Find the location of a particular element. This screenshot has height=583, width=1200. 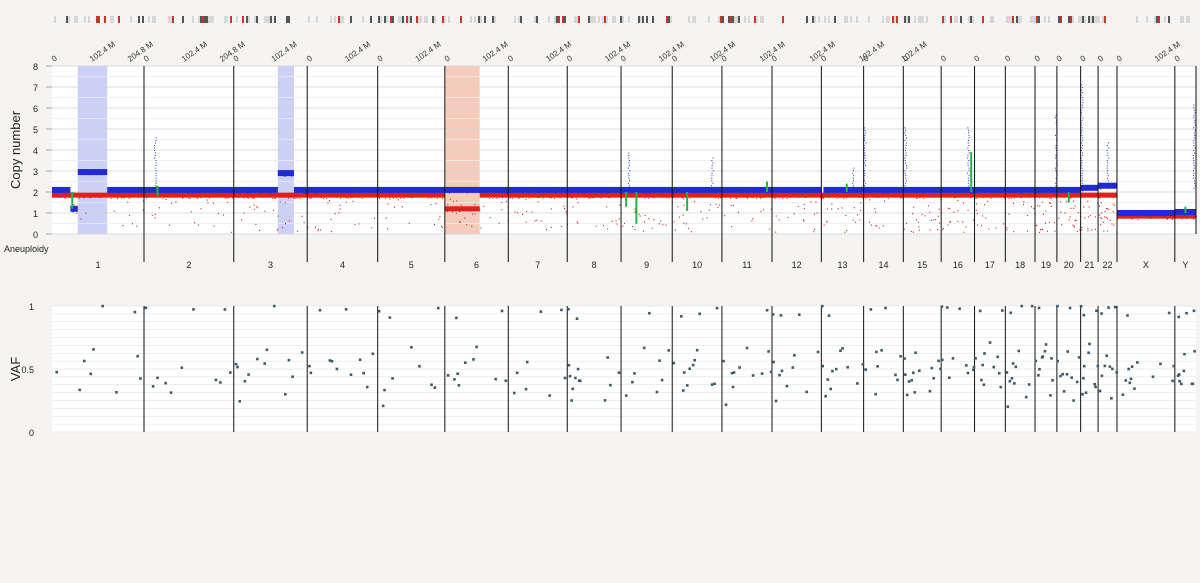

cn-xtick-label: 0 is located at coordinates (905, 58).